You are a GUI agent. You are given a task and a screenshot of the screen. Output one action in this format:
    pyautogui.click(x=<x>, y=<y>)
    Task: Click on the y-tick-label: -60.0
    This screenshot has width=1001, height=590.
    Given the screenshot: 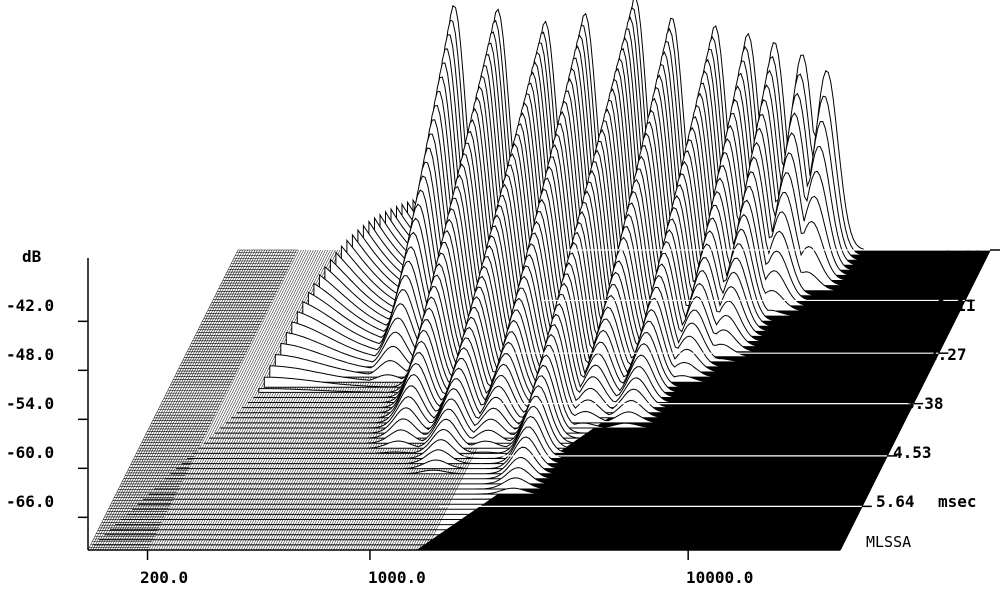 What is the action you would take?
    pyautogui.click(x=30, y=452)
    